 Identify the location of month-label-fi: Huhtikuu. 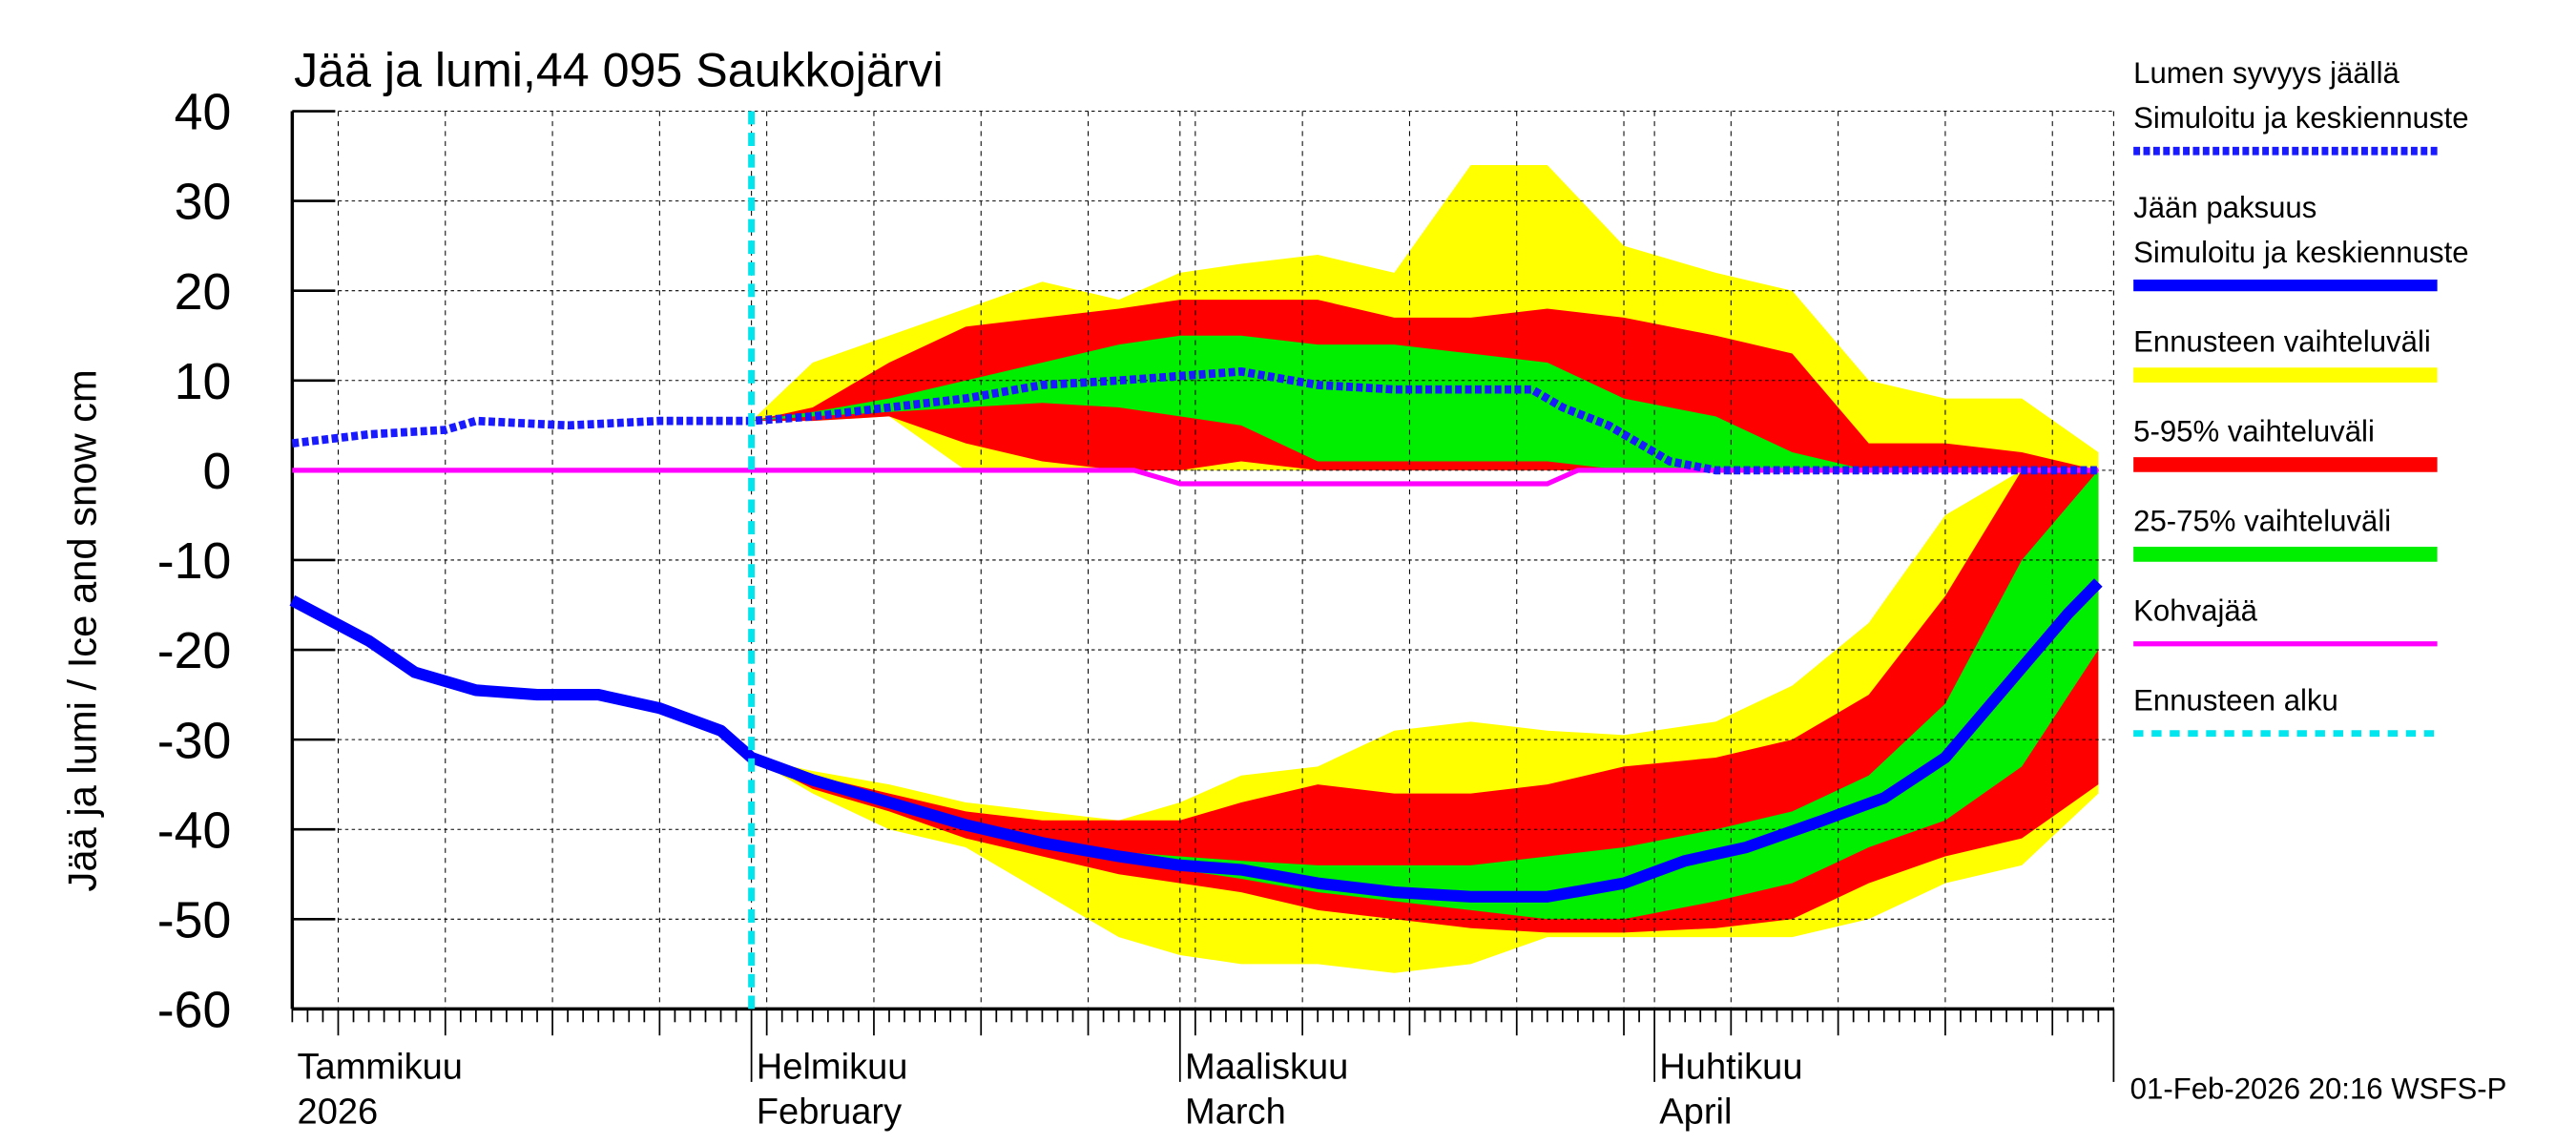
(1730, 1066).